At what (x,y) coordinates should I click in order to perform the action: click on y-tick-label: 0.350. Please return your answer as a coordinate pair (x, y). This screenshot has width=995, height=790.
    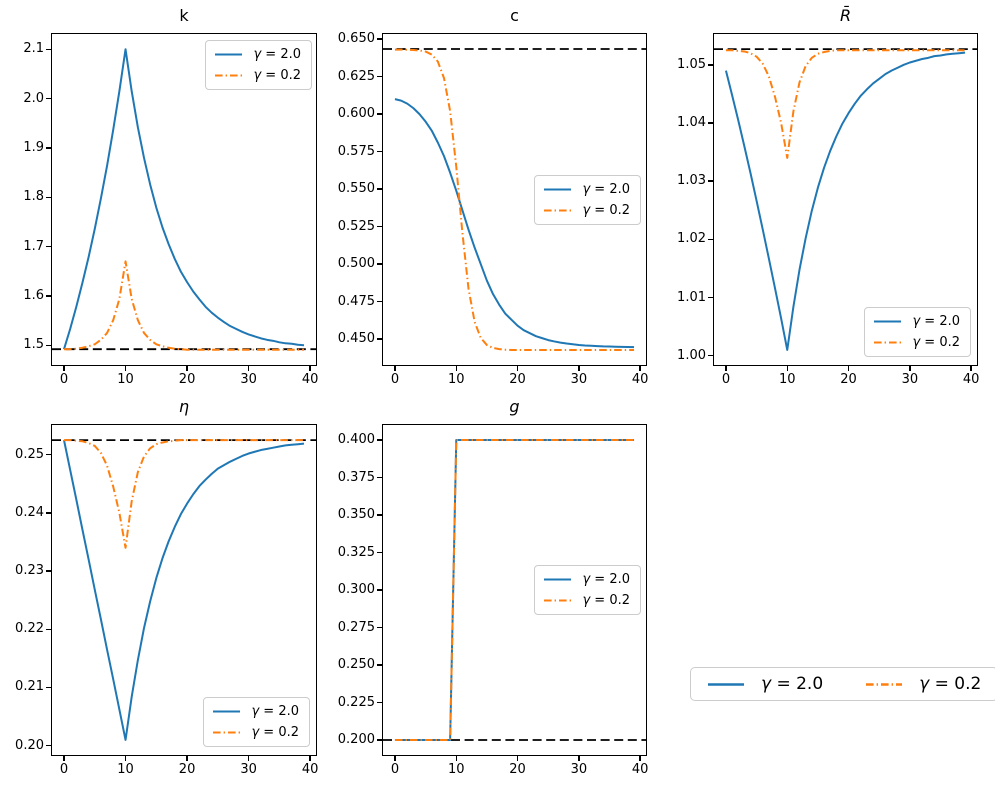
    Looking at the image, I should click on (356, 514).